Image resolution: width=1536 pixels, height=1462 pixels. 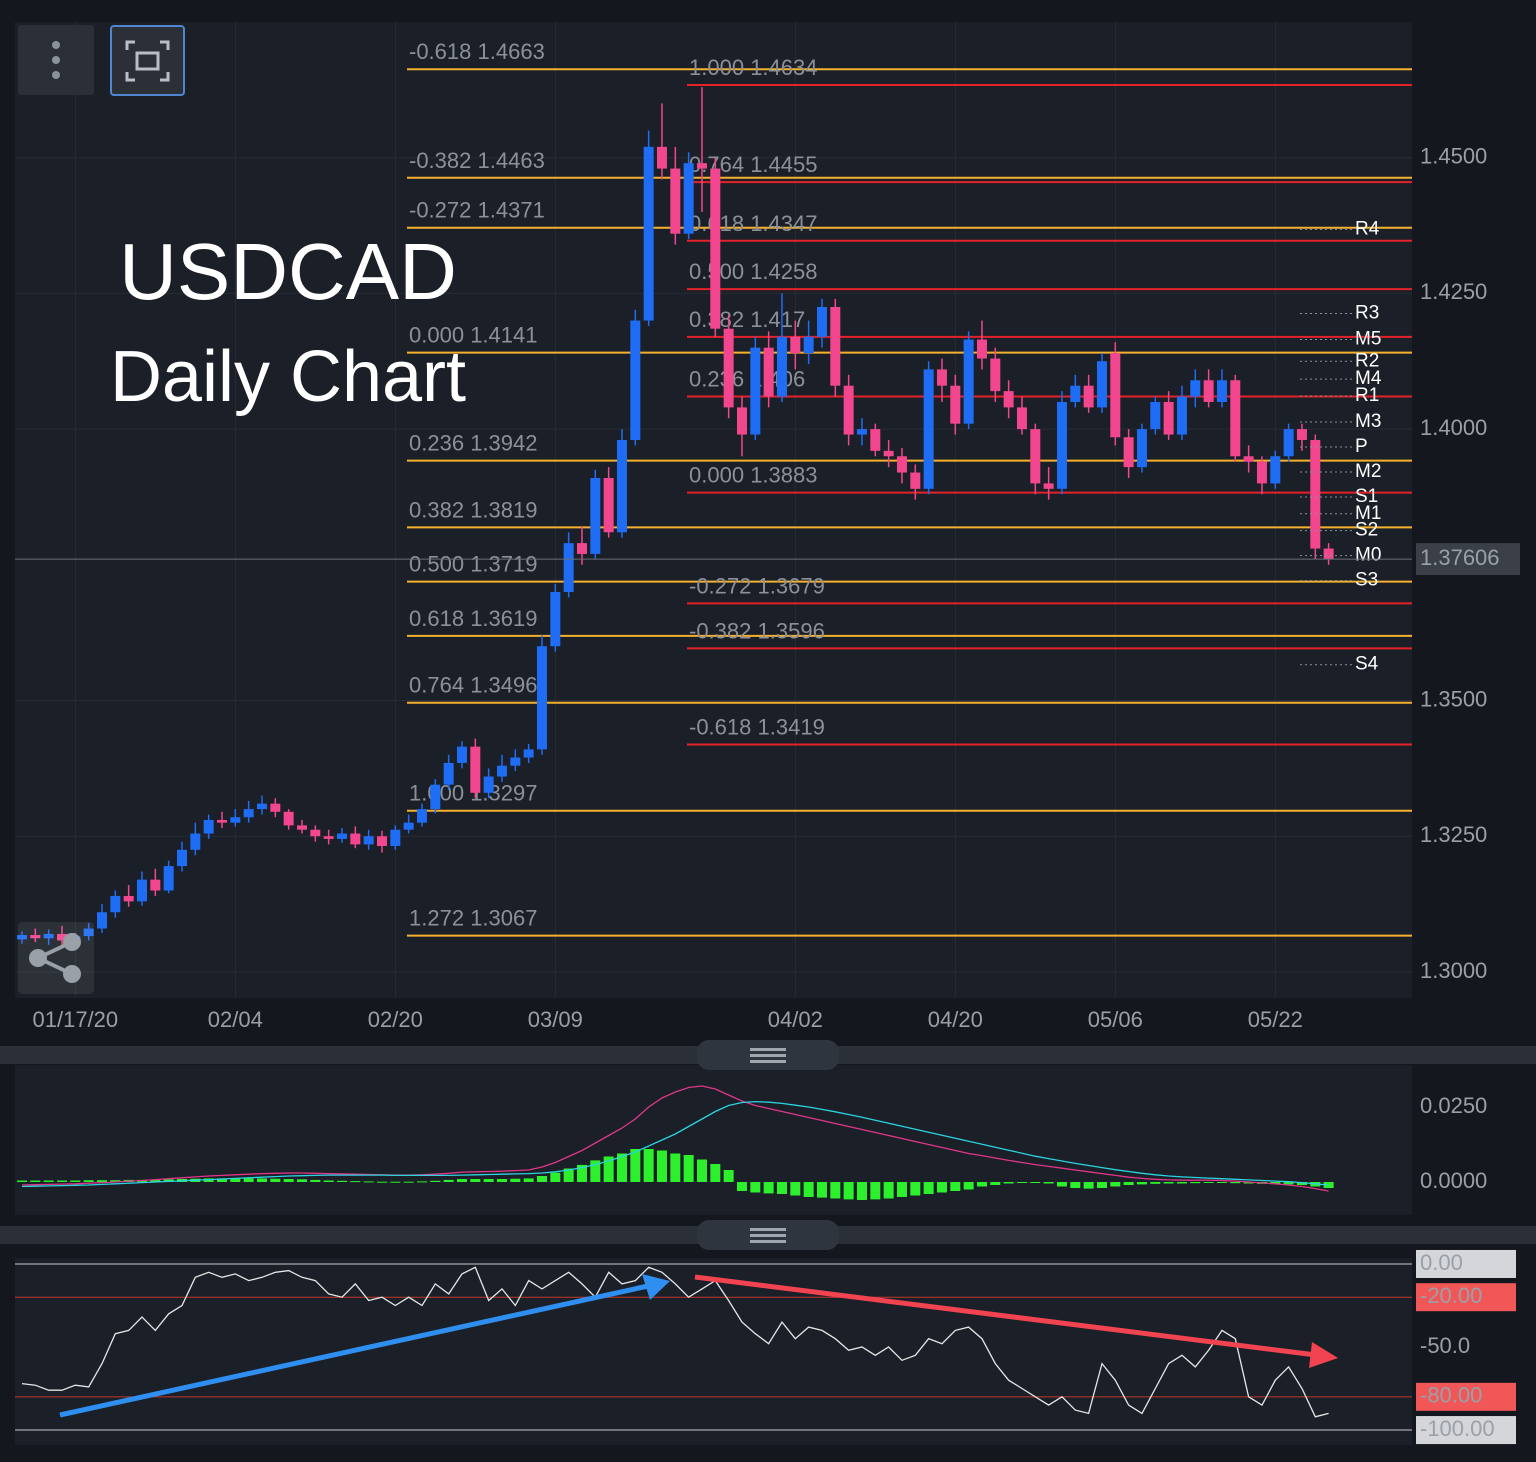 I want to click on y-tick-label: 1.3250, so click(x=1453, y=834).